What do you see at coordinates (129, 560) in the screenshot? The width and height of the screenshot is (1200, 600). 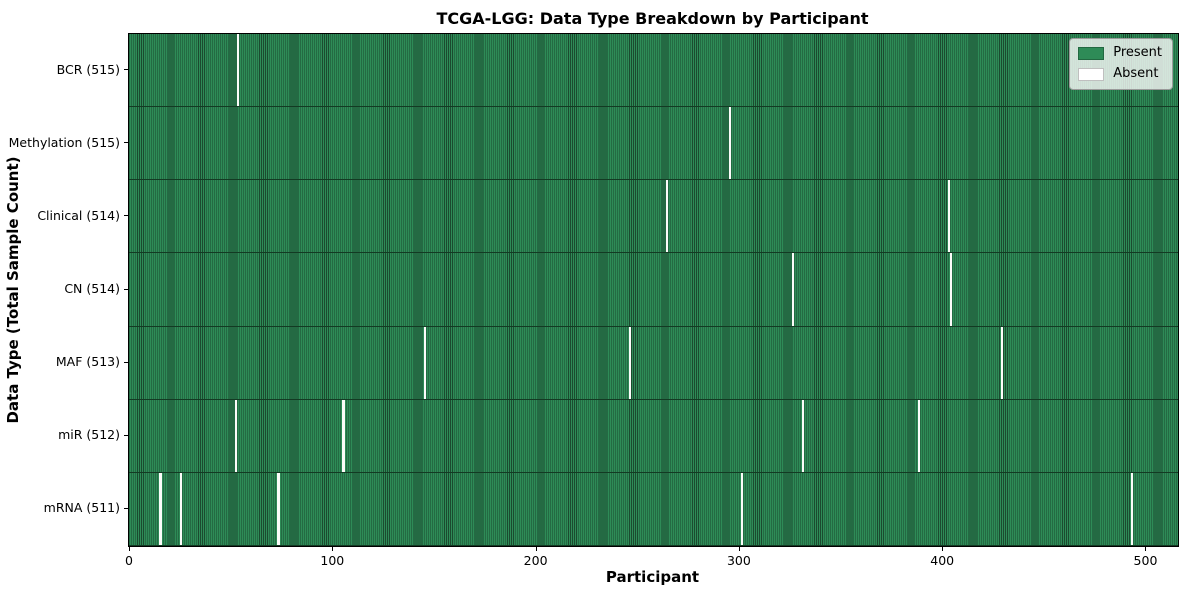 I see `x-tick-label: 0` at bounding box center [129, 560].